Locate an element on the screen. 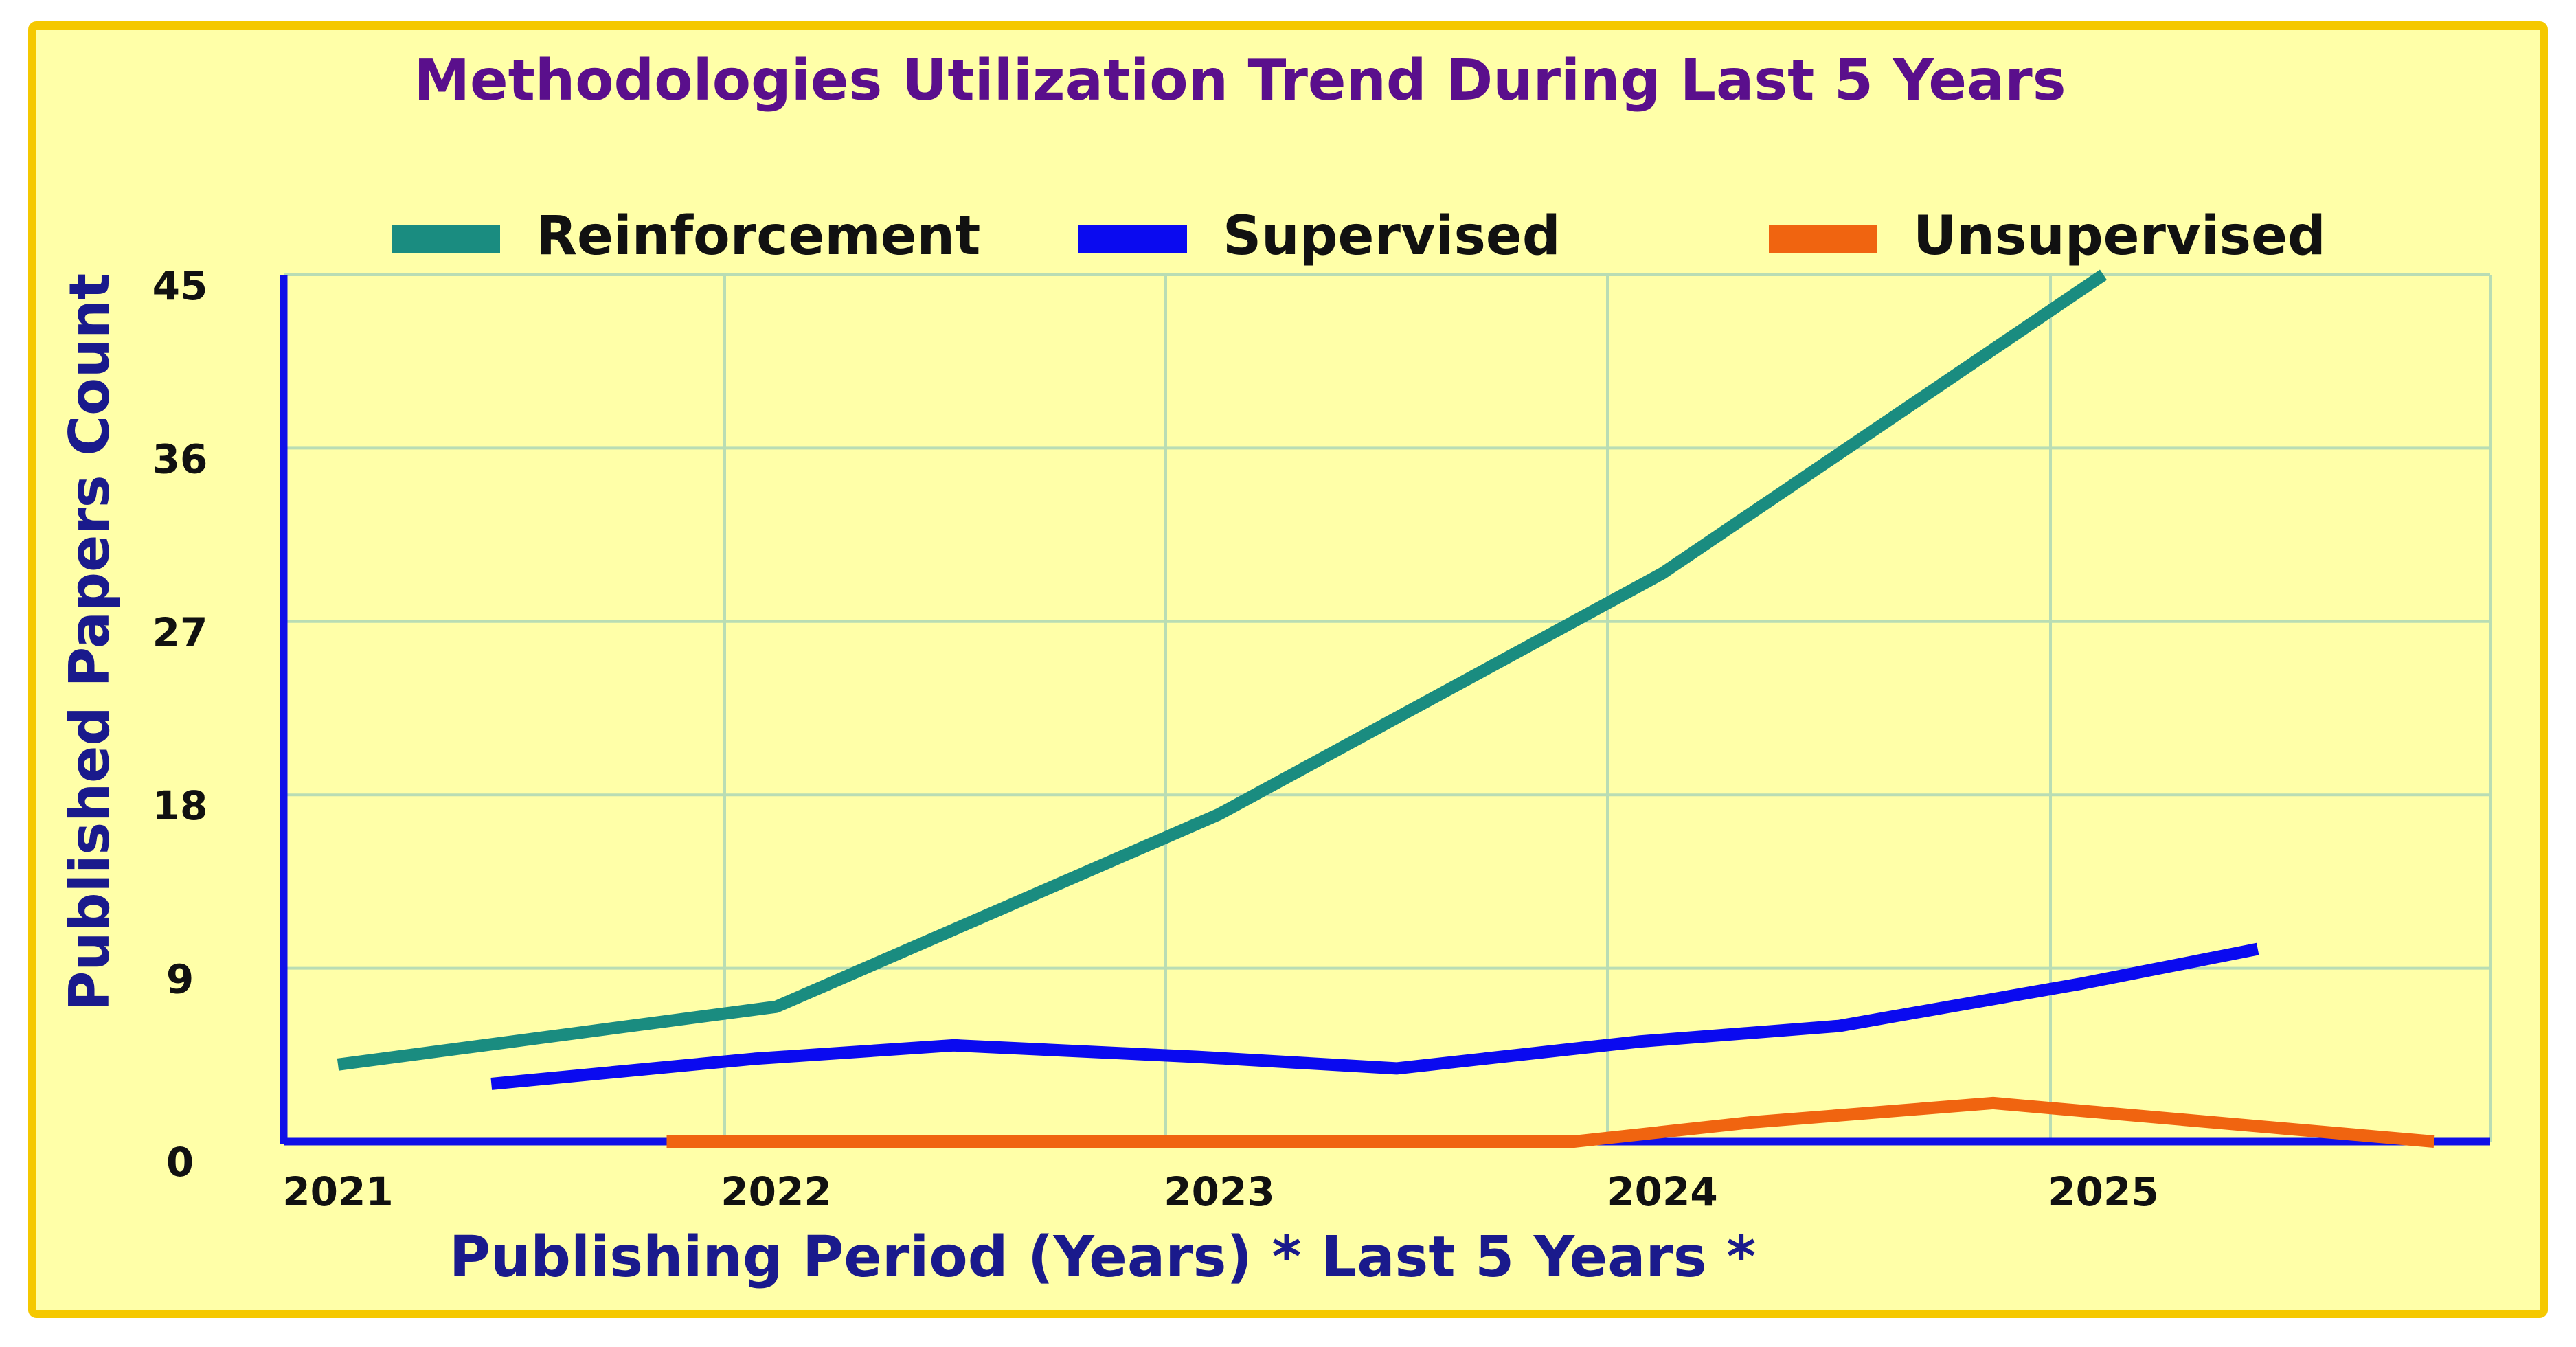  y-tick-label: 45 is located at coordinates (180, 285).